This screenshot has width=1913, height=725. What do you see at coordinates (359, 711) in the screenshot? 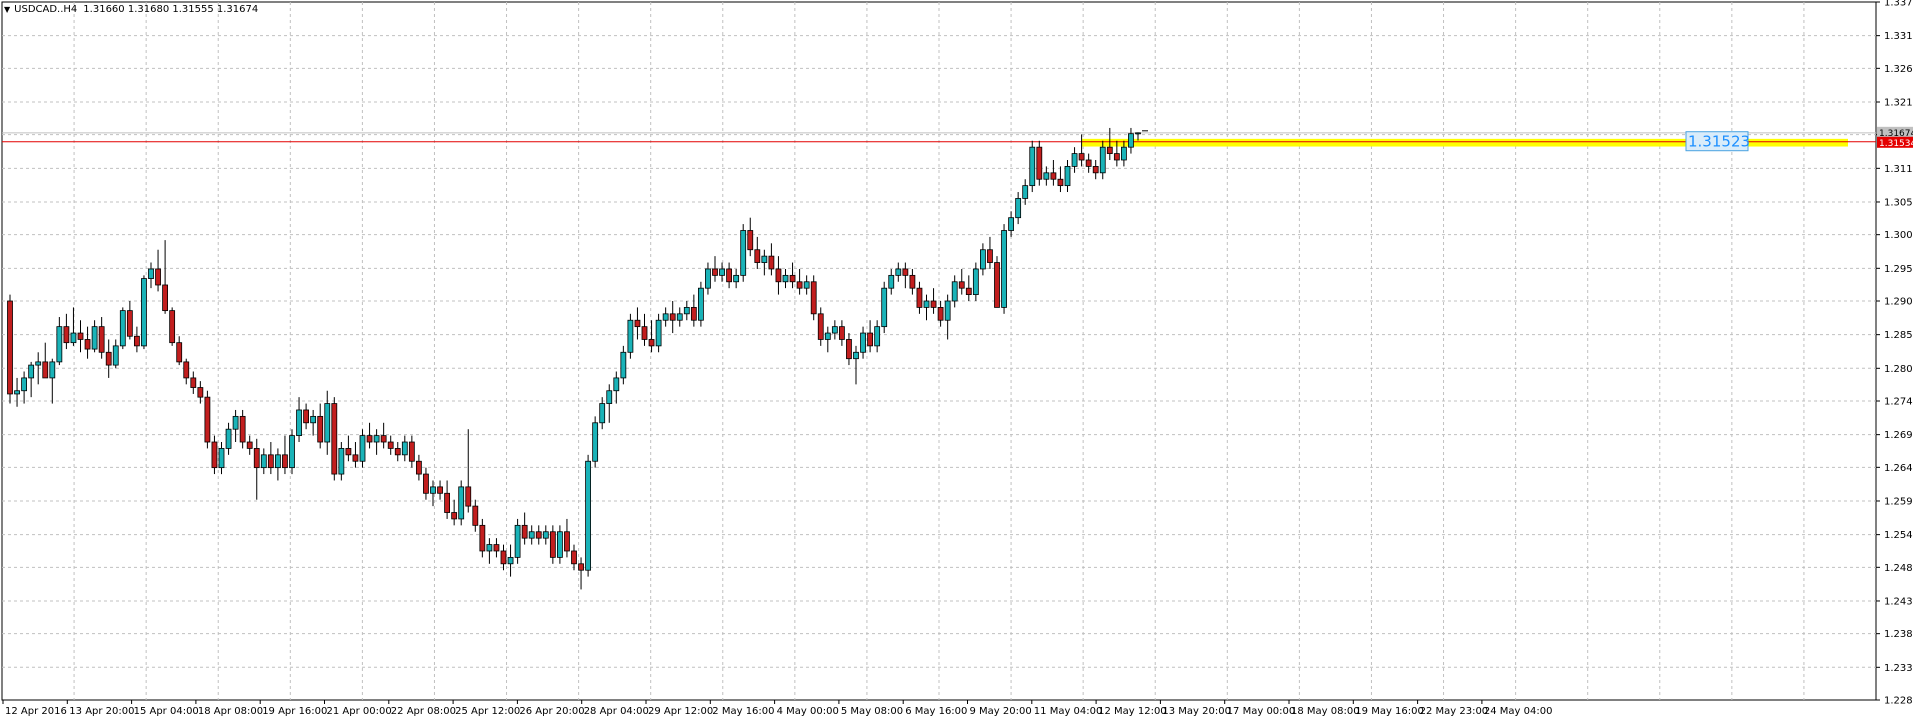
I see `x-tick-label: 21 Apr 00:00` at bounding box center [359, 711].